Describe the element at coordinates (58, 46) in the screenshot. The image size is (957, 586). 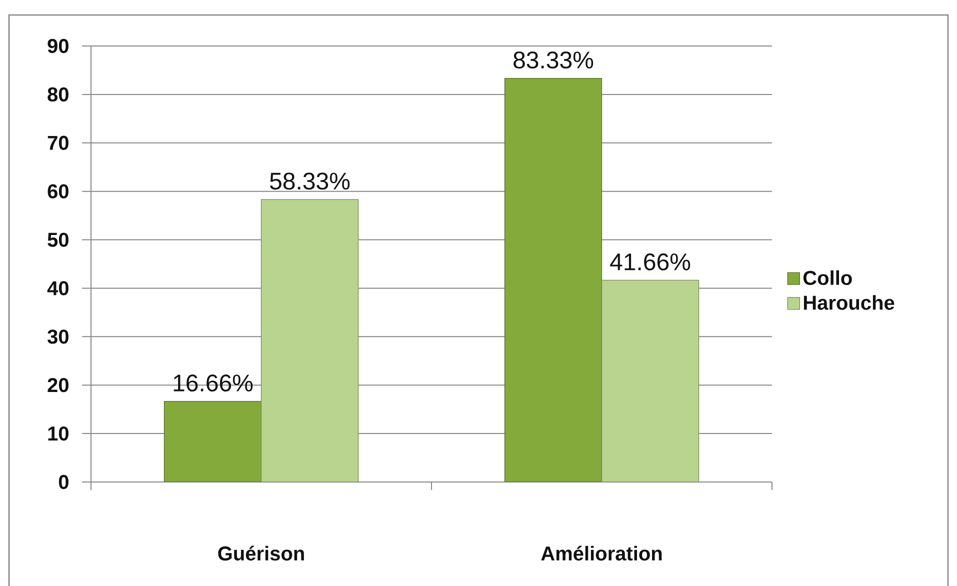
I see `y-tick-label: 90` at that location.